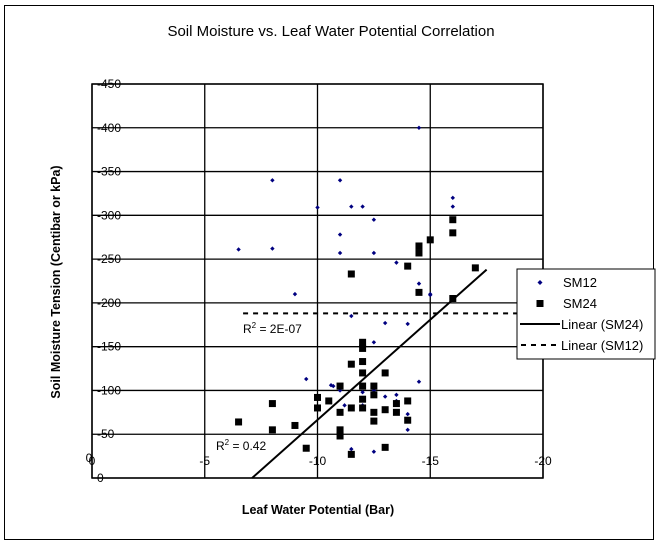 The width and height of the screenshot is (662, 547). What do you see at coordinates (109, 128) in the screenshot?
I see `y-tick-label: -400` at bounding box center [109, 128].